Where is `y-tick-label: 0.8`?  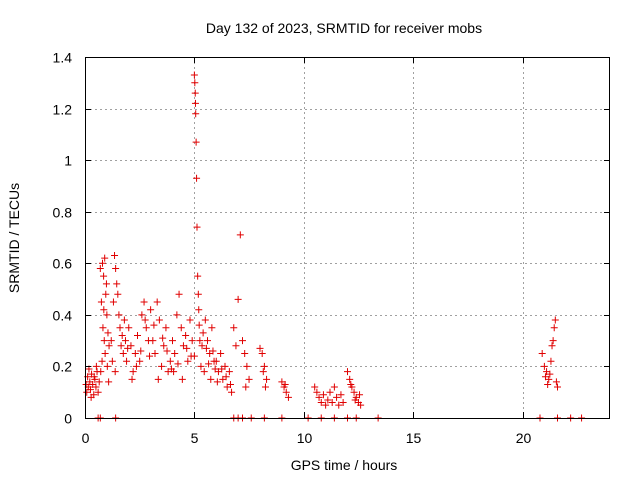 y-tick-label: 0.8 is located at coordinates (63, 213).